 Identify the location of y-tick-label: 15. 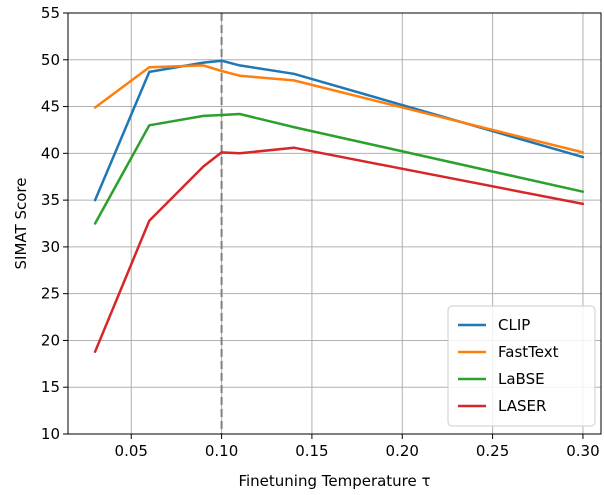
(50, 387).